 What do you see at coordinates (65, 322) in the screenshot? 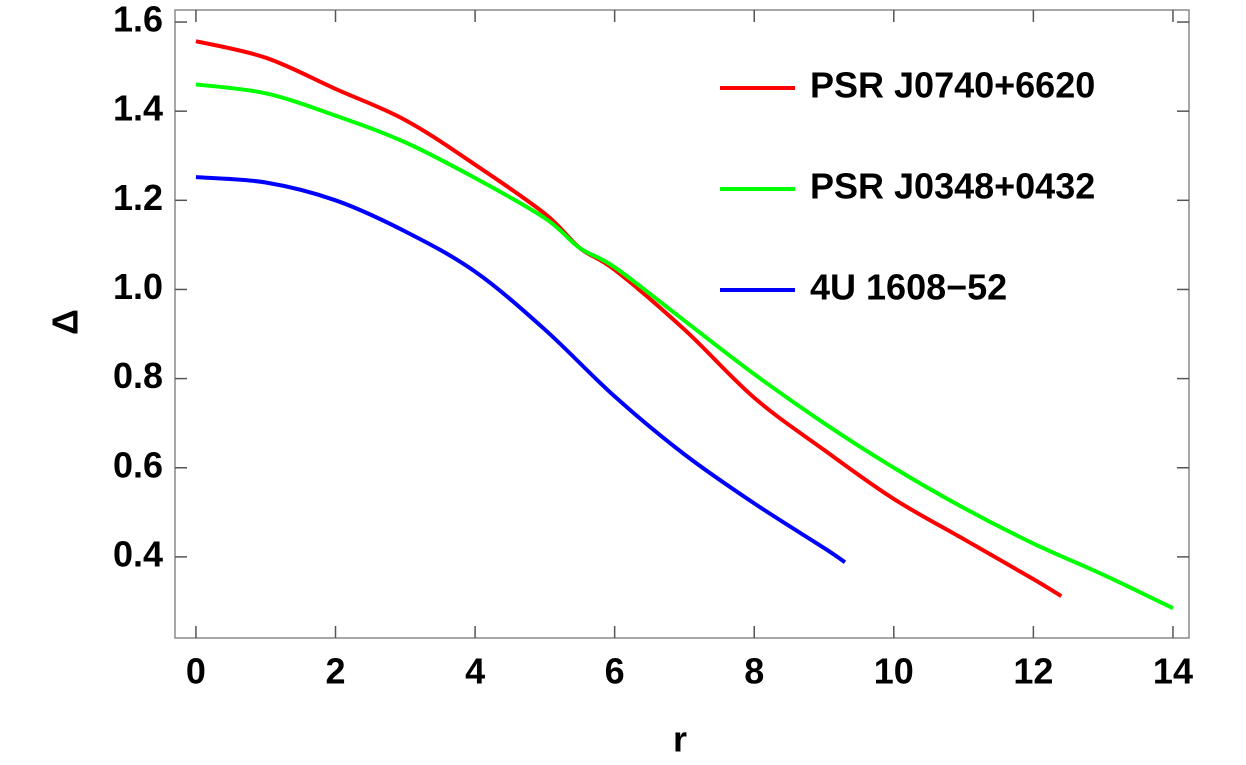
I see `y-axis-label: Δ` at bounding box center [65, 322].